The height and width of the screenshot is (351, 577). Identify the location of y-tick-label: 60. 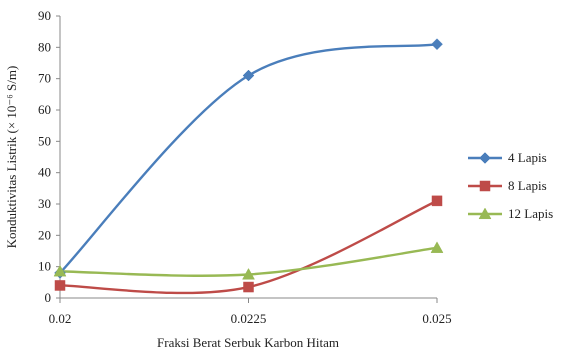
(44, 109).